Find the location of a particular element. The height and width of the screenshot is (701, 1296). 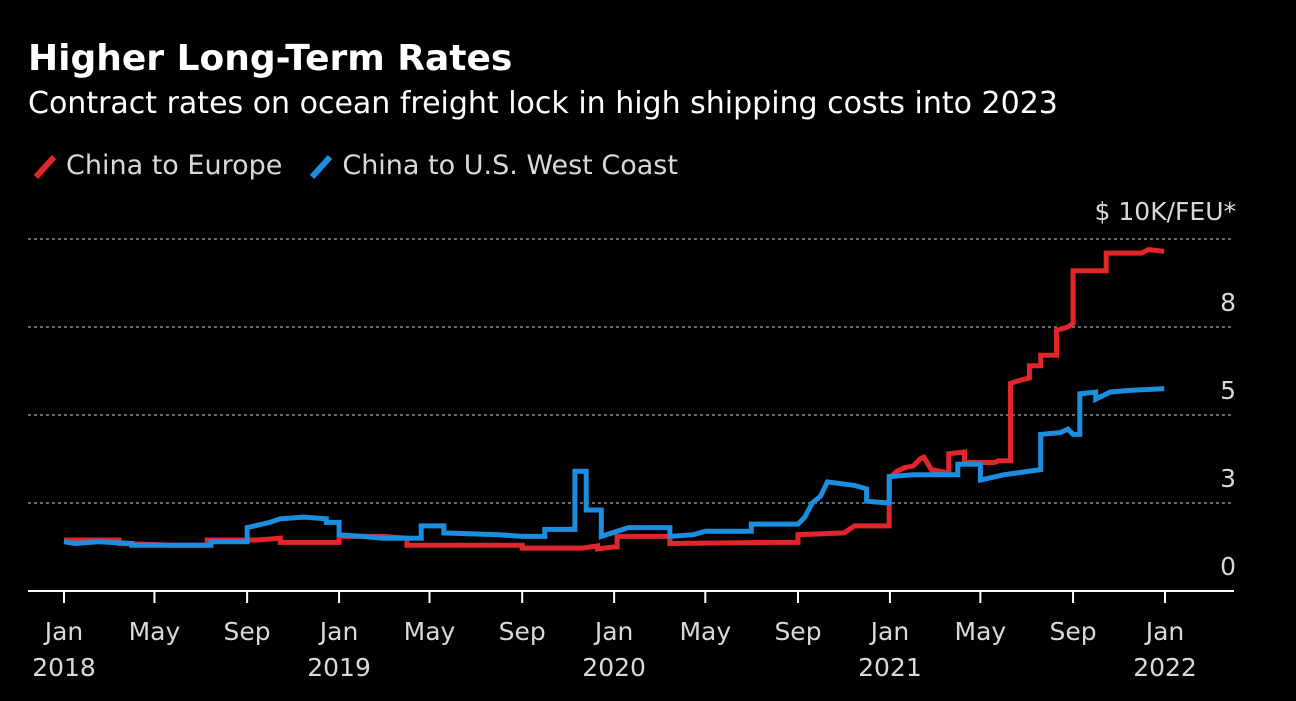

y-axis-ticks: 8 5 3 0 is located at coordinates (1228, 434).